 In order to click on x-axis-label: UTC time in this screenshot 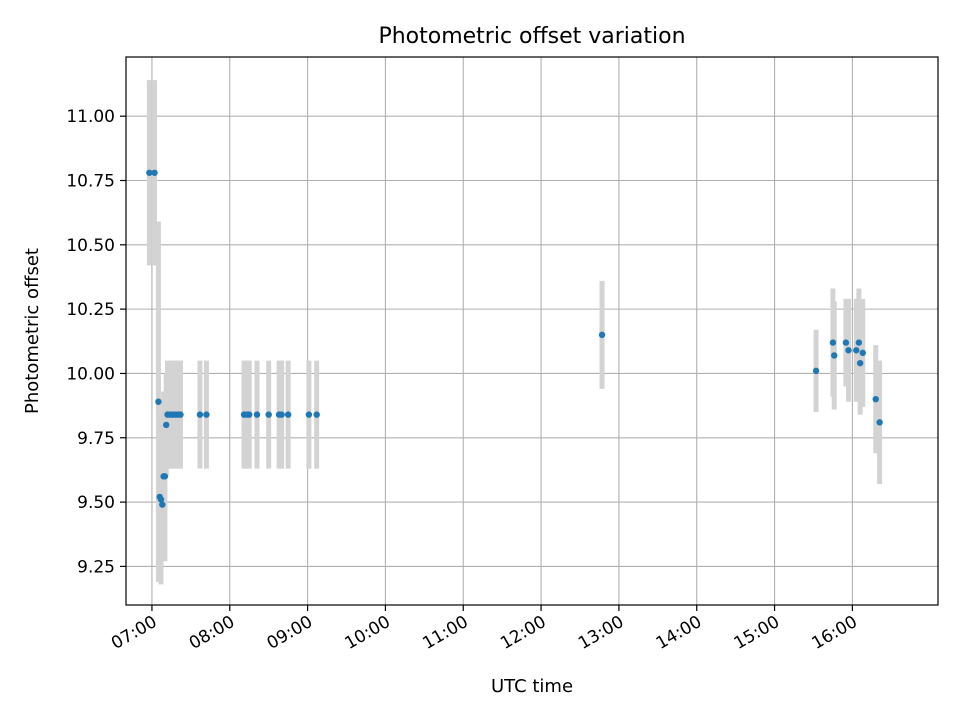, I will do `click(532, 686)`.